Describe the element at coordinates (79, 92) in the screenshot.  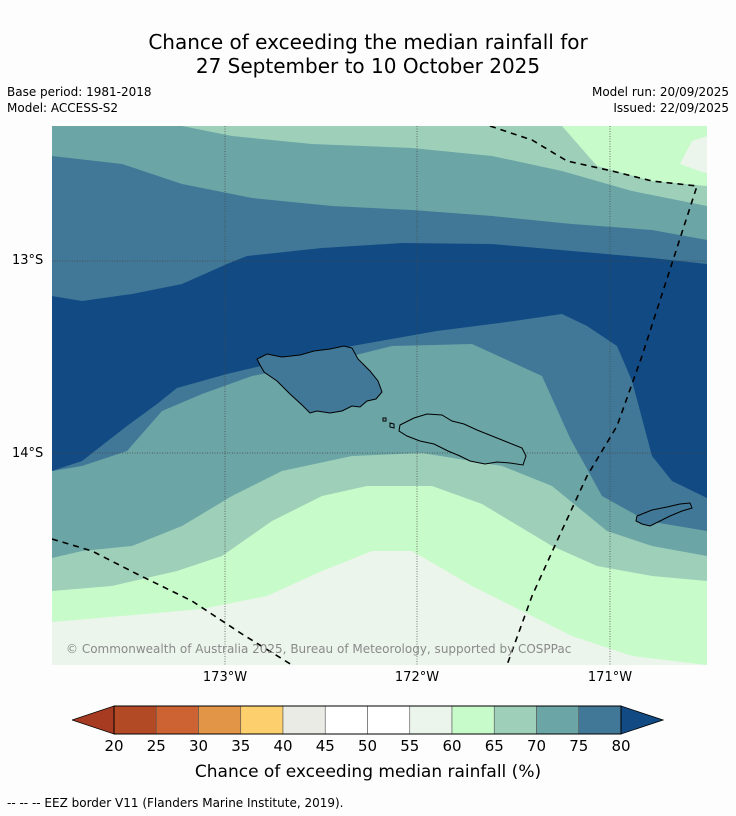
I see `base-period: Base period: 1981-2018` at that location.